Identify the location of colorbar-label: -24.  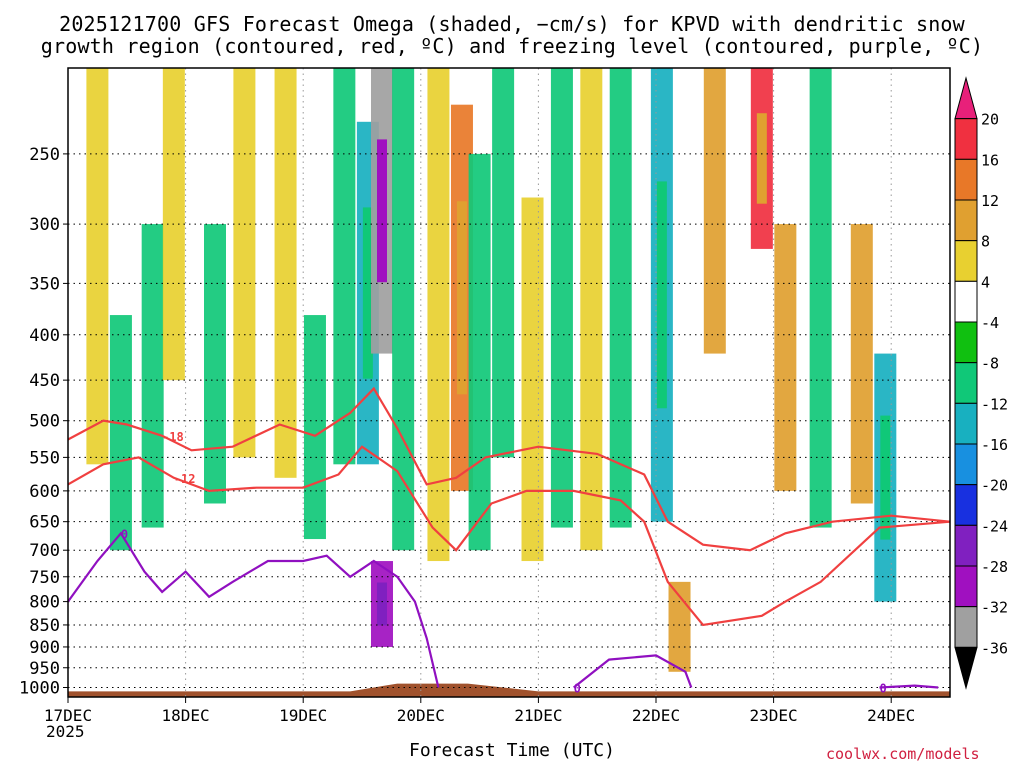
(994, 526).